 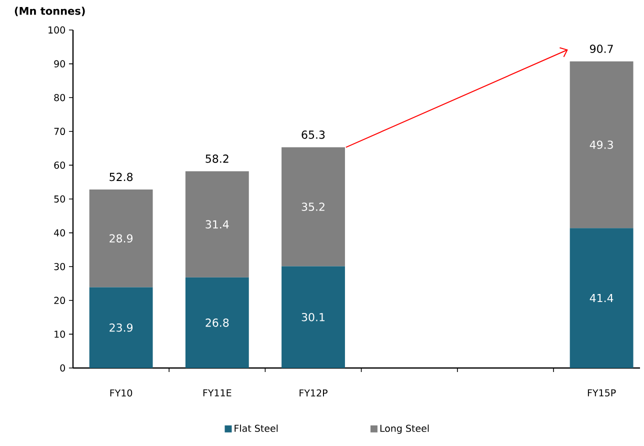 I want to click on data-label: 35.2, so click(x=313, y=206).